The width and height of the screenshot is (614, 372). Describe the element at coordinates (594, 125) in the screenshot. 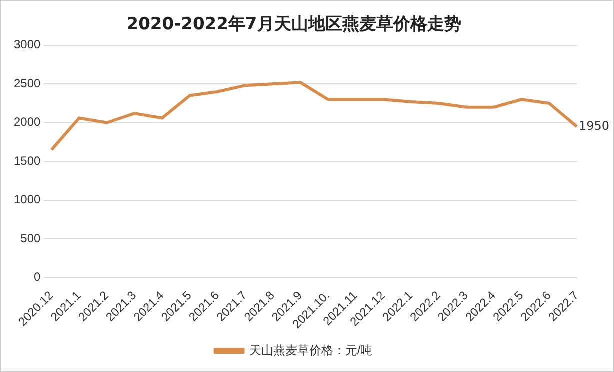

I see `data-label: 1950` at that location.